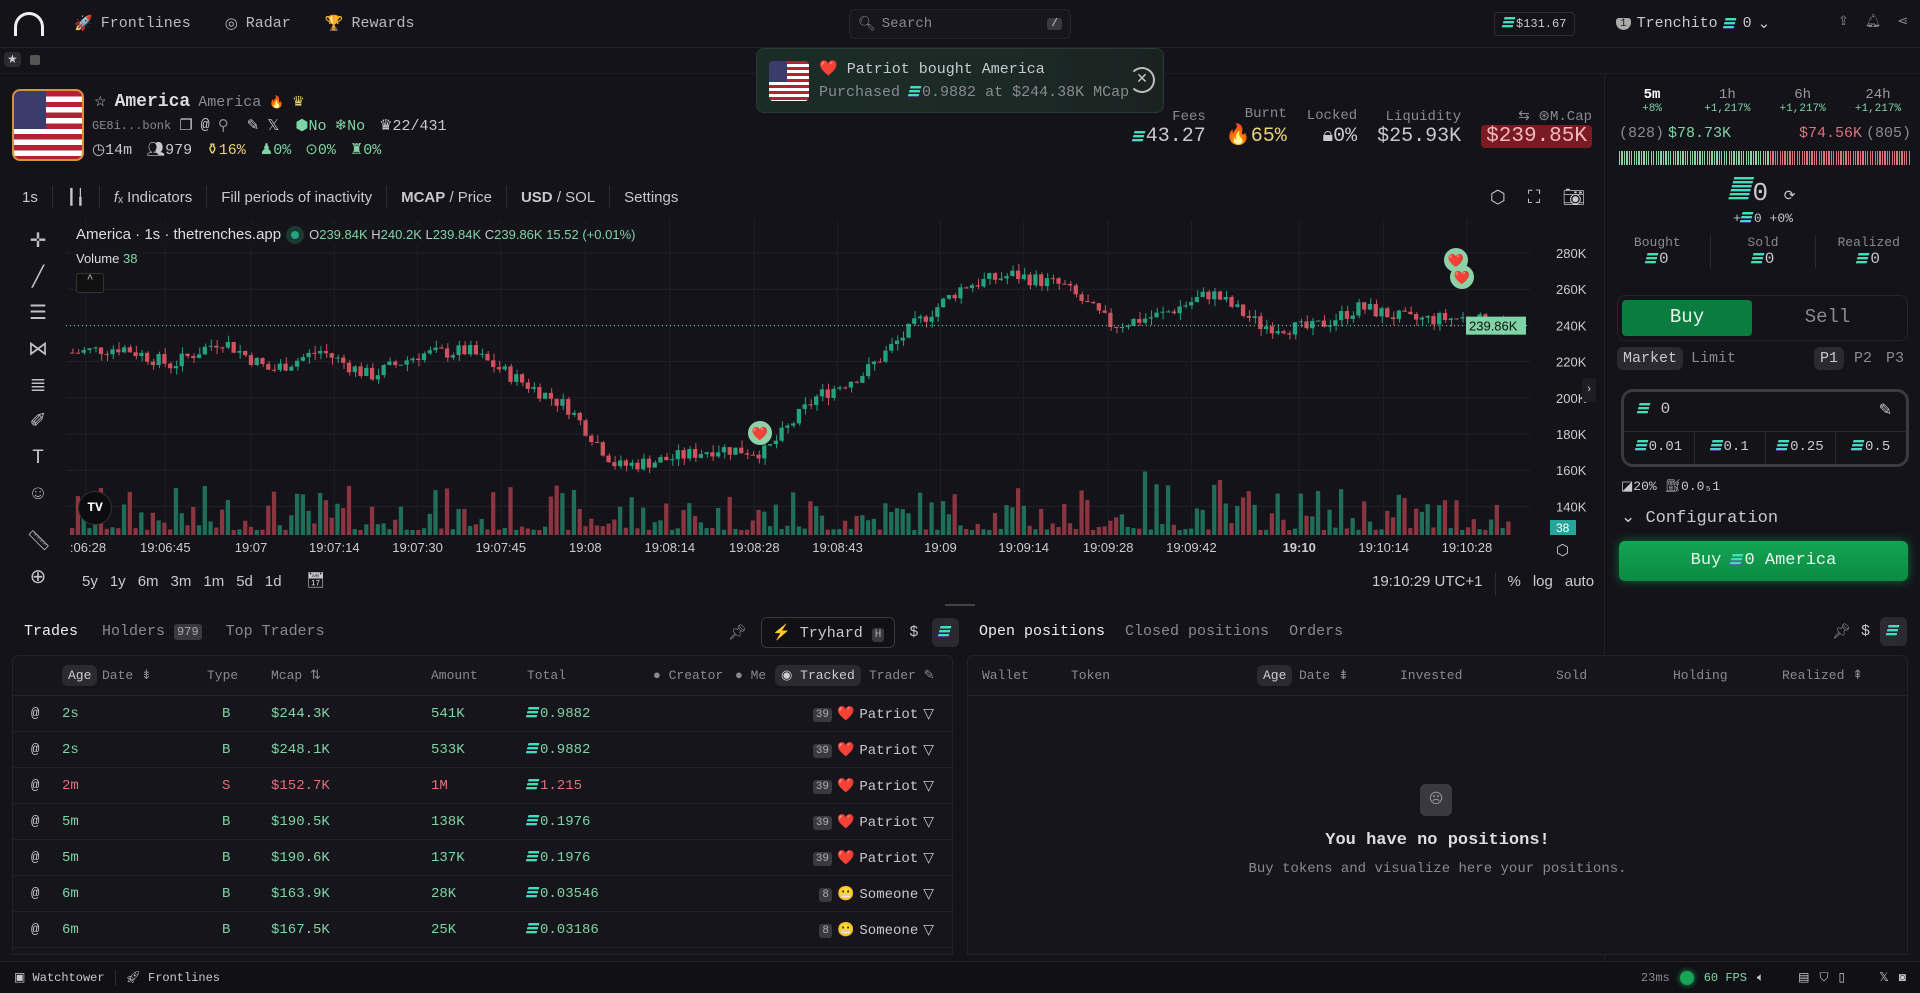 The height and width of the screenshot is (993, 1920). I want to click on nav-radar: ◎ Radar, so click(257, 24).